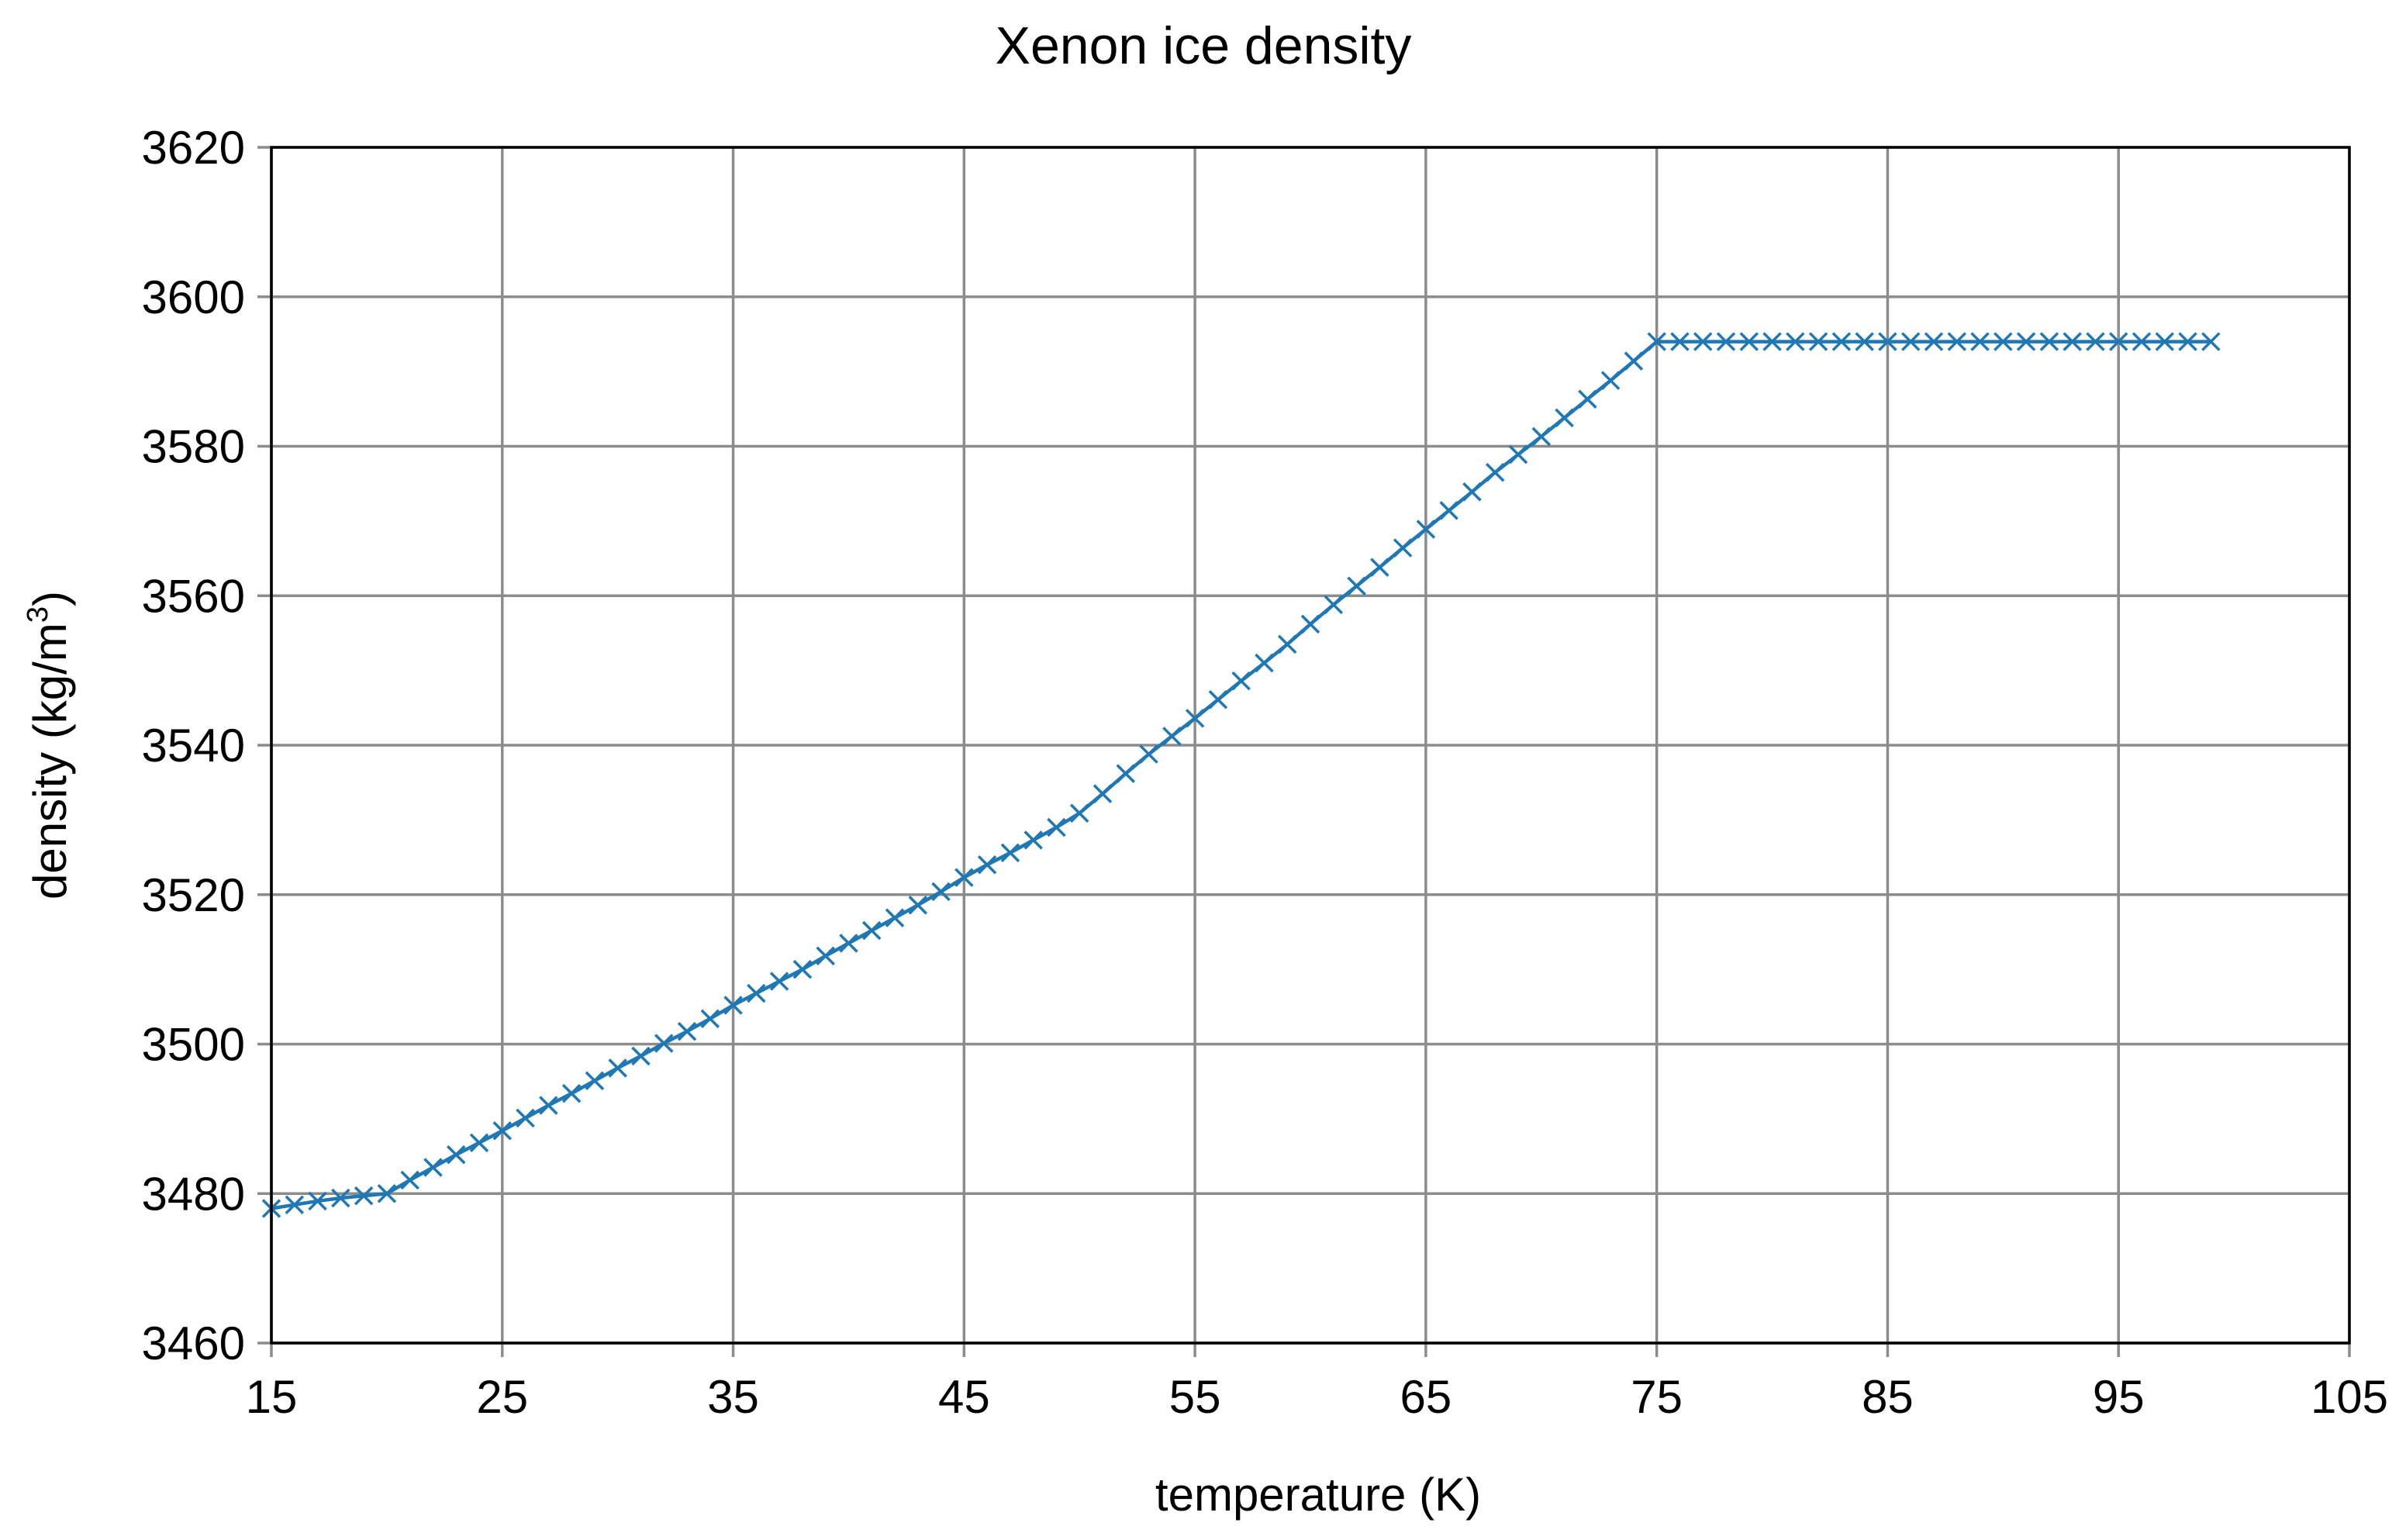  I want to click on x-tick-label: 35, so click(733, 1397).